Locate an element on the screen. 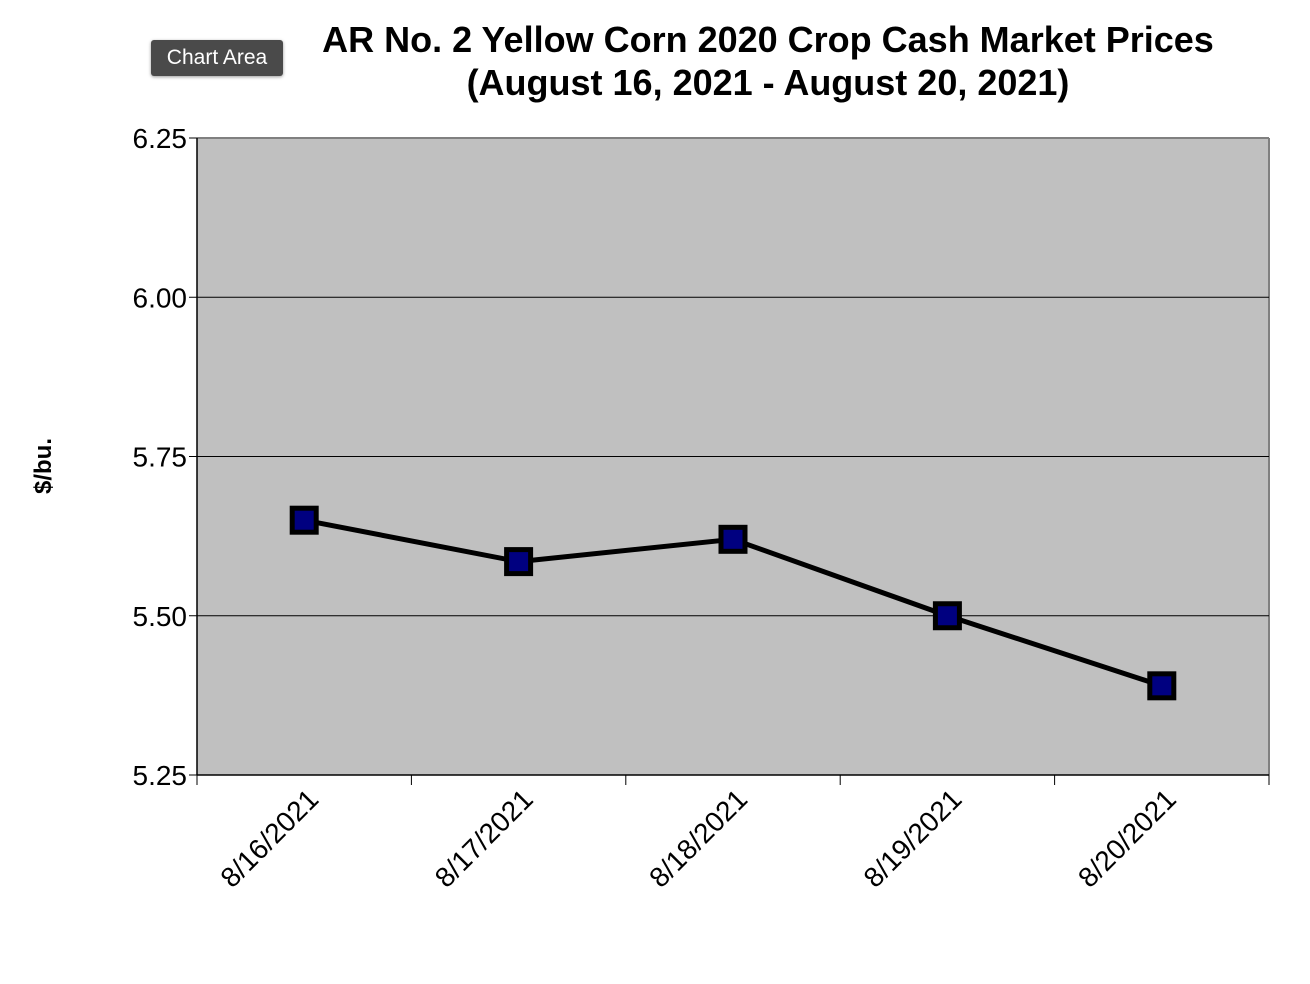 The height and width of the screenshot is (984, 1310). y-axis-label: $/bu. is located at coordinates (43, 466).